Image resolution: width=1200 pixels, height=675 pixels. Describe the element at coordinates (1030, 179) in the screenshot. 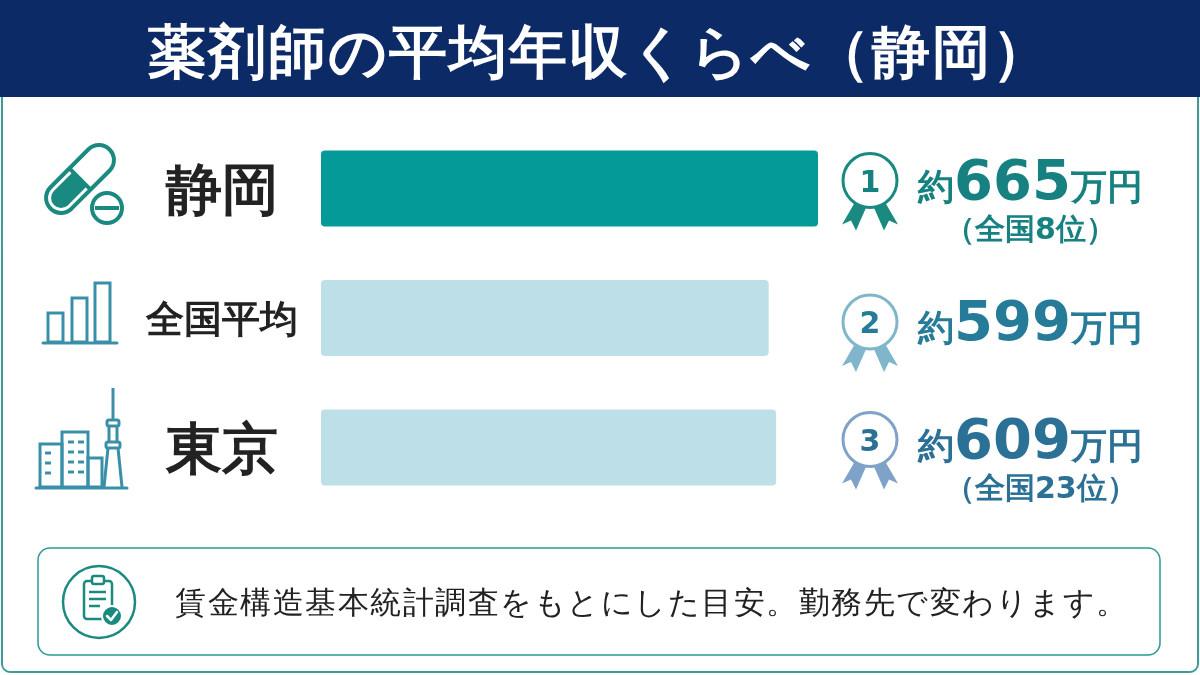

I see `value-label: 約665万円` at that location.